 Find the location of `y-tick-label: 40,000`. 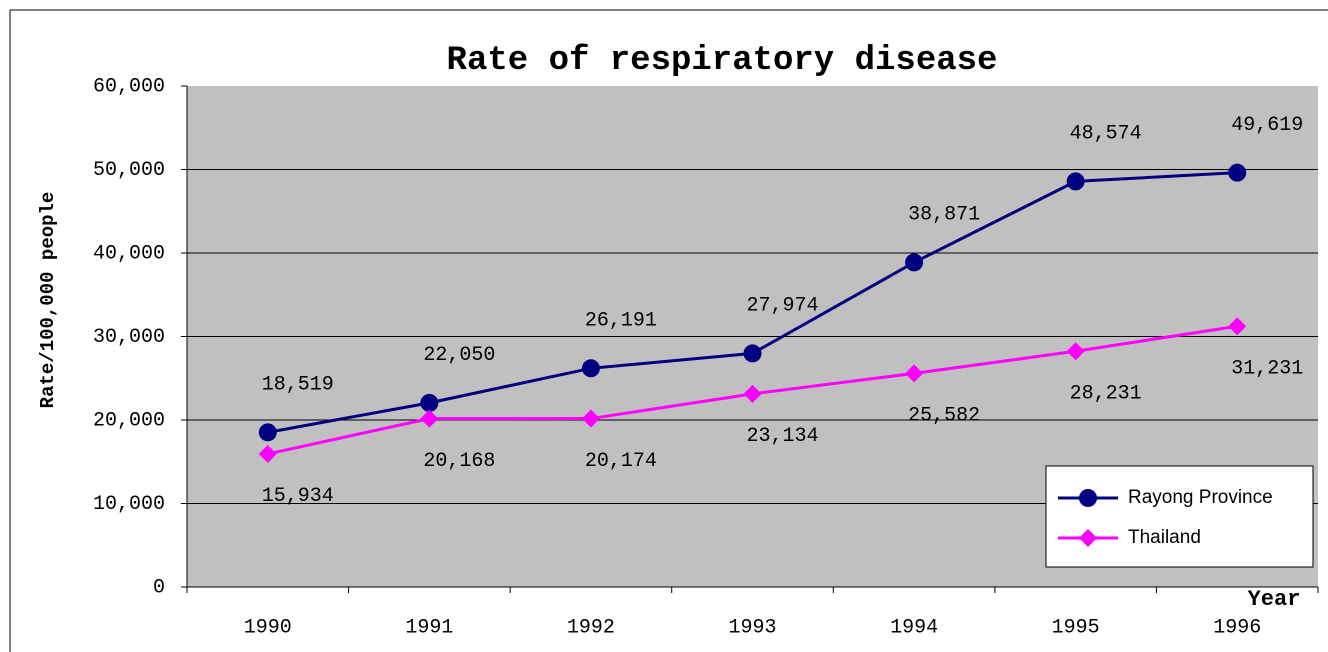

y-tick-label: 40,000 is located at coordinates (129, 253).